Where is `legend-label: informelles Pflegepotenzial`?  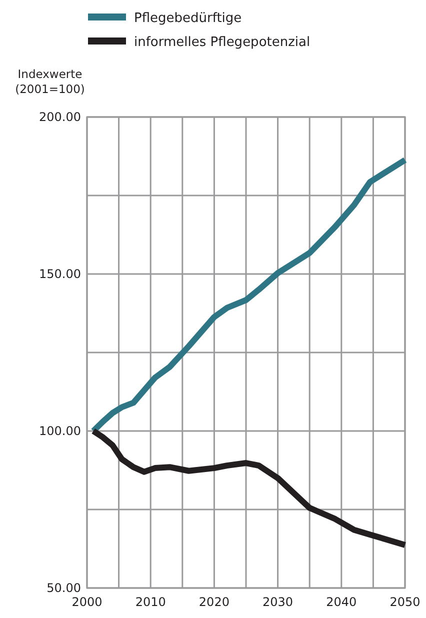 legend-label: informelles Pflegepotenzial is located at coordinates (222, 42).